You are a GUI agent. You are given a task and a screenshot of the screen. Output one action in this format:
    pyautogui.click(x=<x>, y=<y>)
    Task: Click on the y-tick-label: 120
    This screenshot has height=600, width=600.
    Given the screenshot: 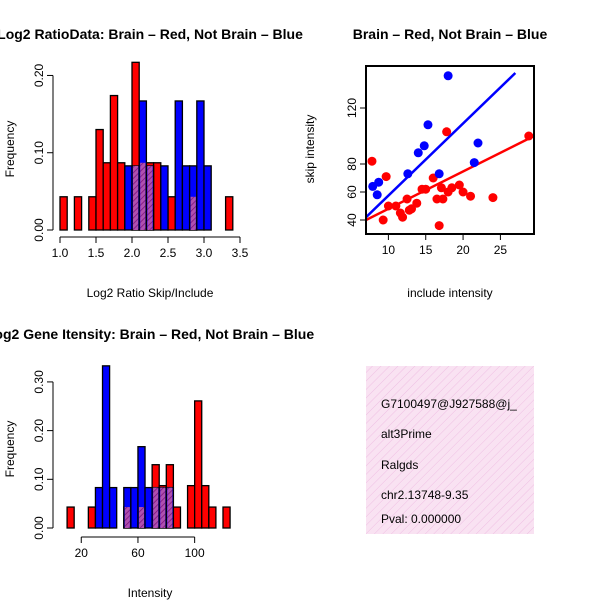 What is the action you would take?
    pyautogui.click(x=352, y=108)
    